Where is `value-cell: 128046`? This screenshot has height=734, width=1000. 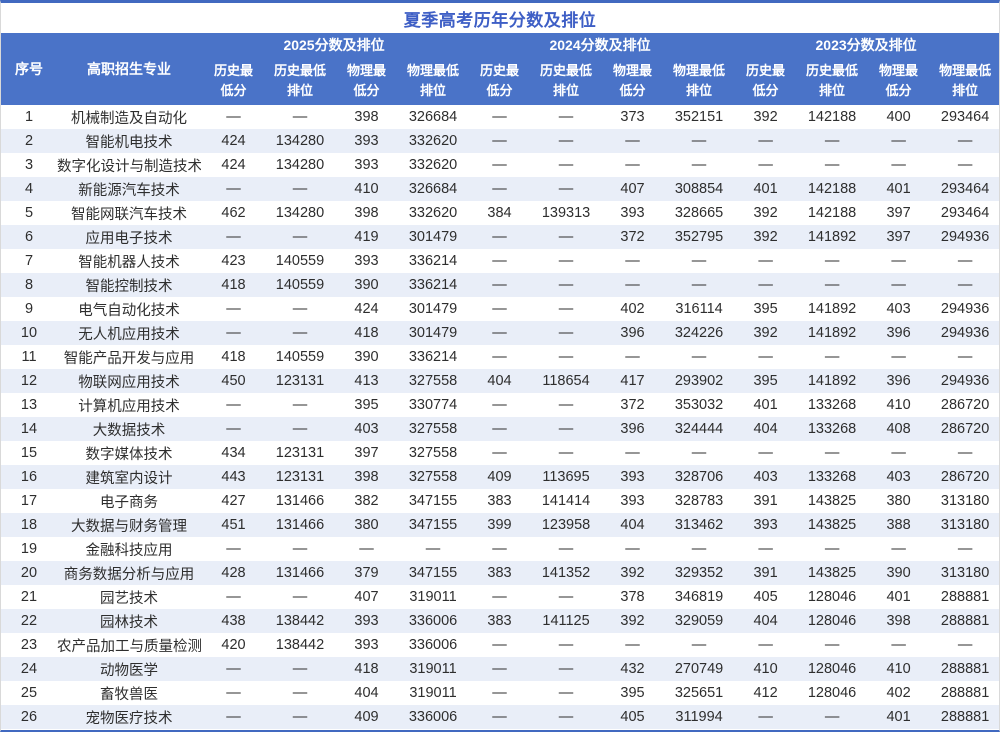
value-cell: 128046 is located at coordinates (832, 693).